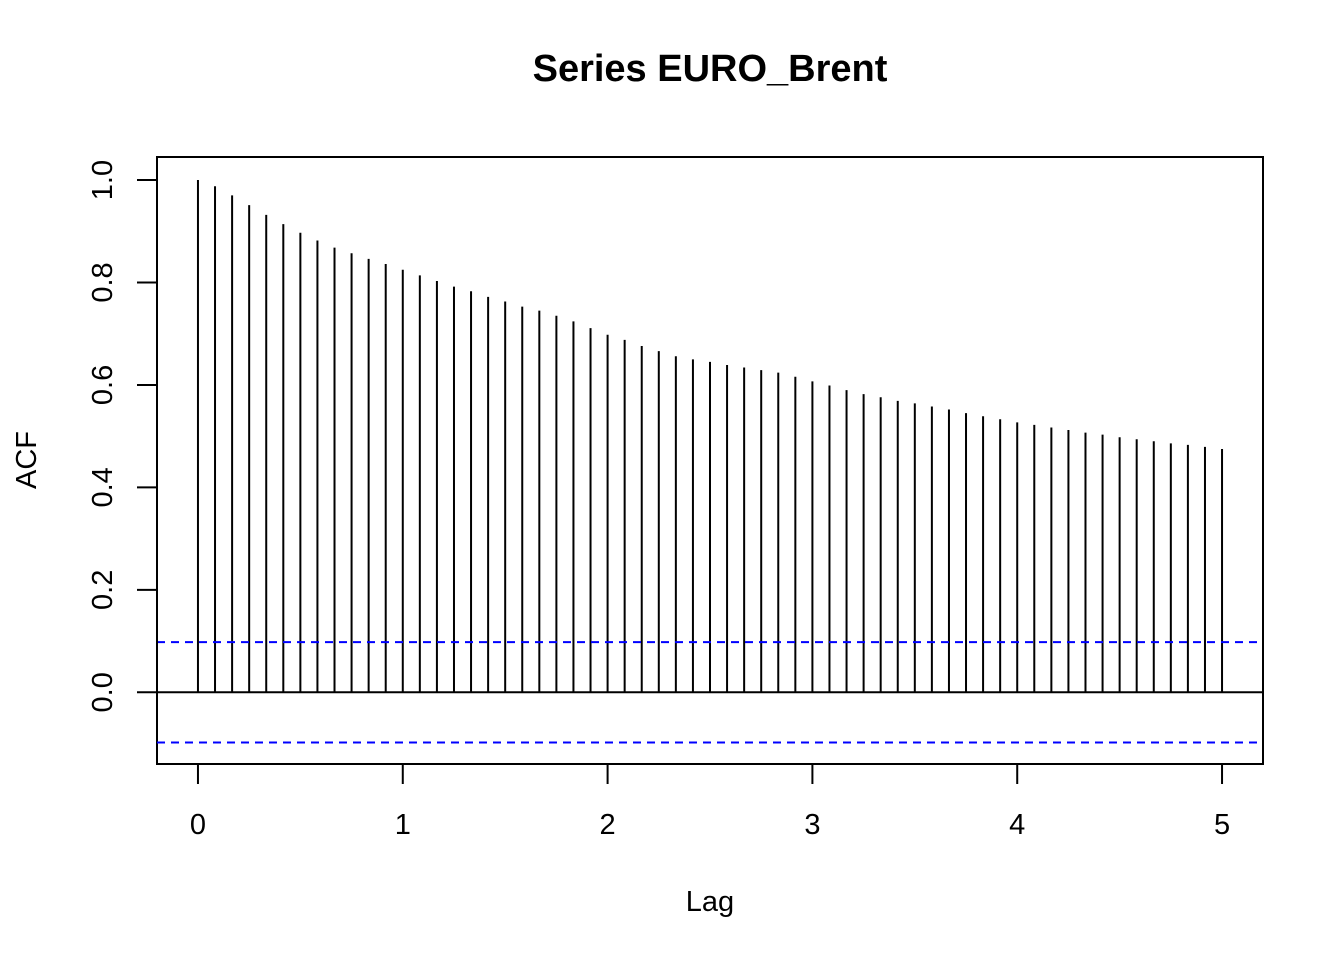  Describe the element at coordinates (1017, 825) in the screenshot. I see `x-tick-label: 4` at that location.